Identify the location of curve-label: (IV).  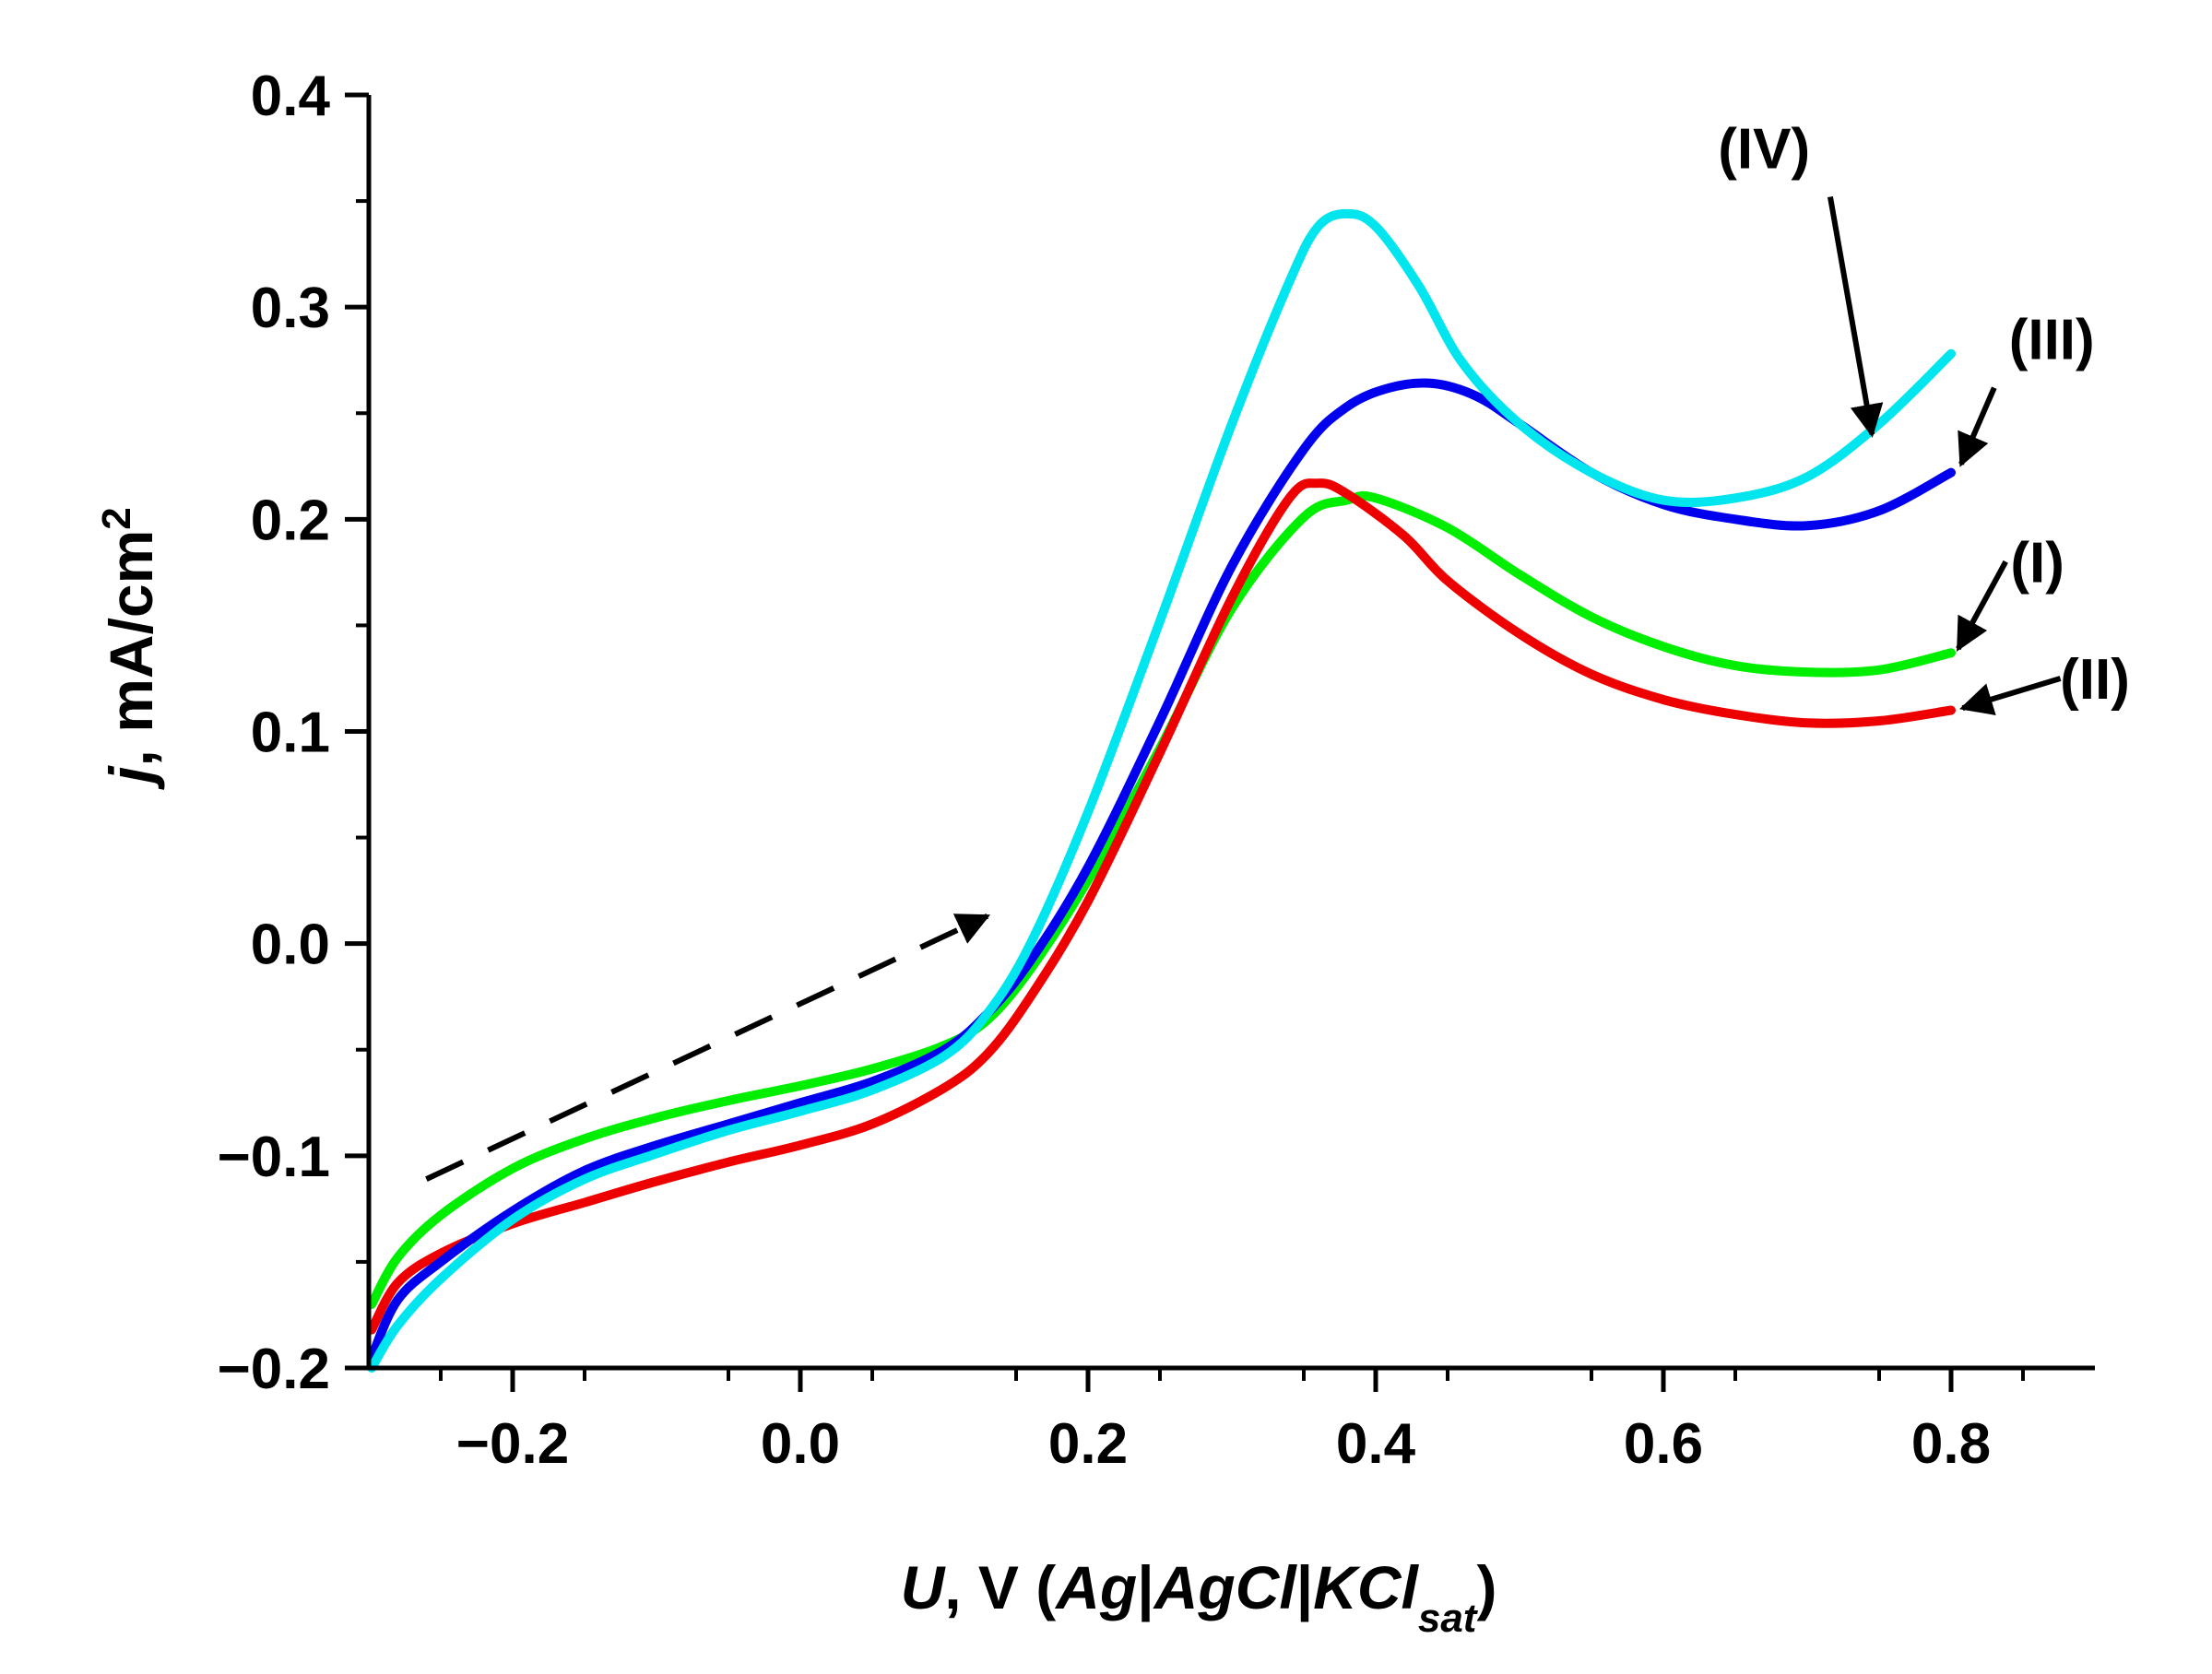
(1764, 150).